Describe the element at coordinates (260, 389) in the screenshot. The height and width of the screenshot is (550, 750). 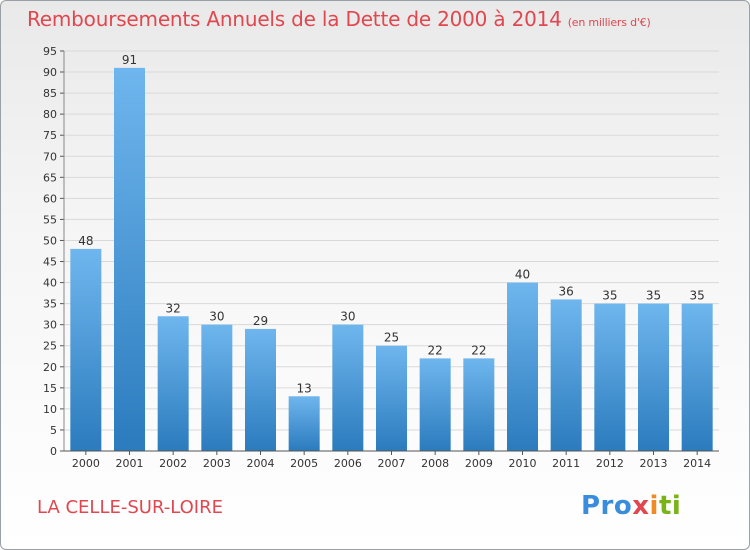
I see `bar-2004` at that location.